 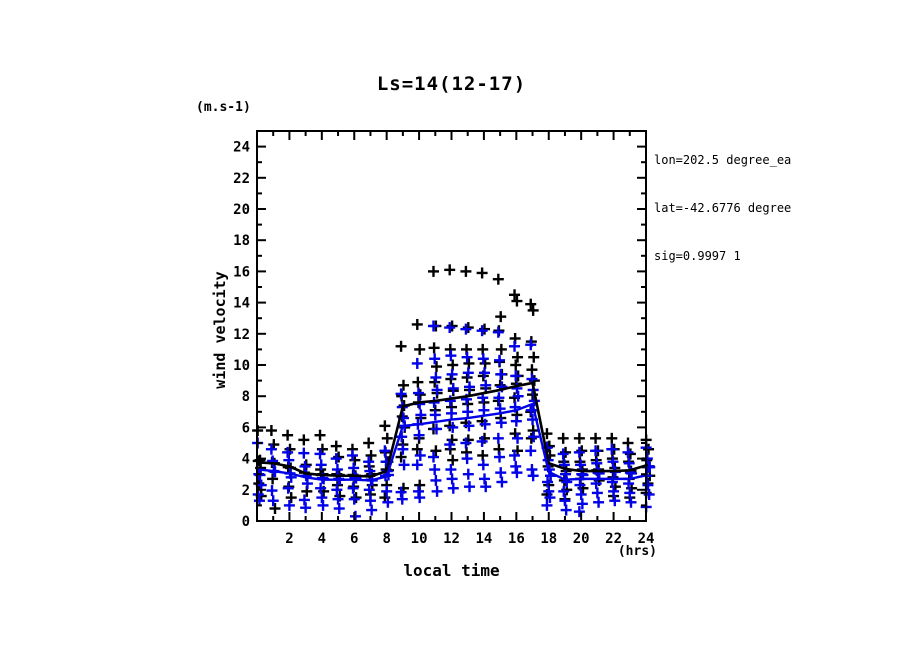 I want to click on x-tick-label: 18, so click(x=548, y=539).